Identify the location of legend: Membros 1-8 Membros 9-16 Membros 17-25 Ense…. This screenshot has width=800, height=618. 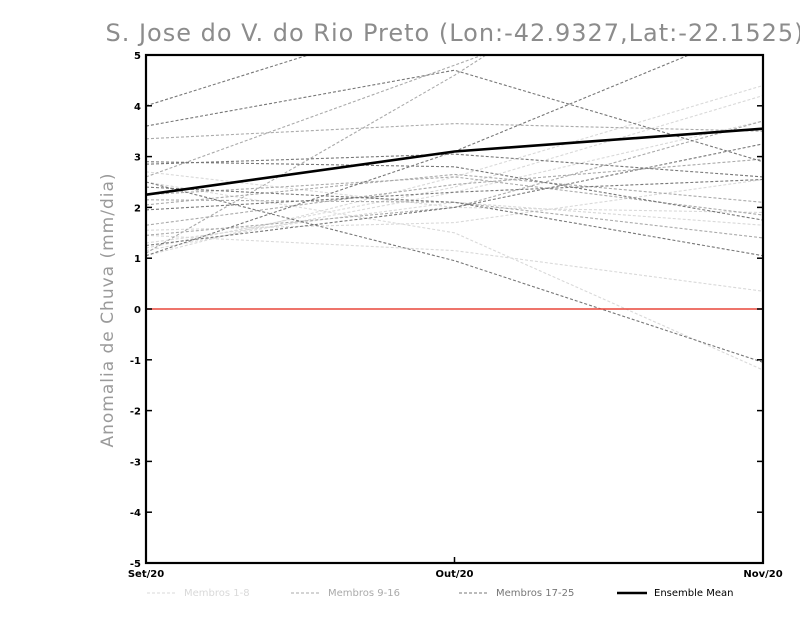
(440, 593).